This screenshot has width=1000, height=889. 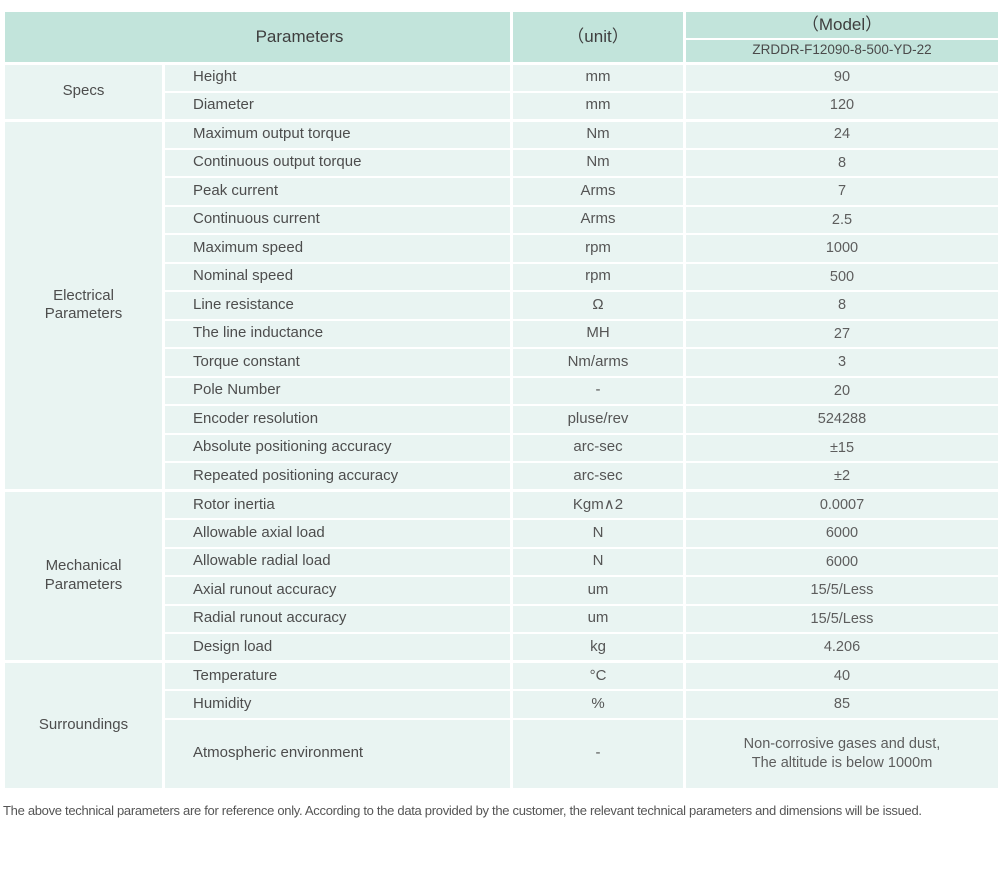 What do you see at coordinates (337, 77) in the screenshot?
I see `parameter-name: Height` at bounding box center [337, 77].